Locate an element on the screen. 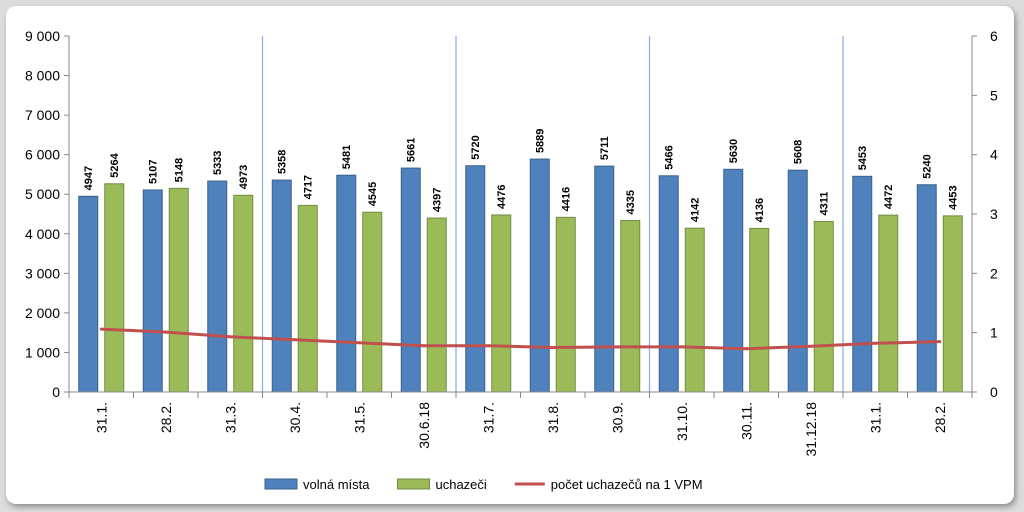 The height and width of the screenshot is (512, 1024). applicant-value-label: 4717 is located at coordinates (309, 187).